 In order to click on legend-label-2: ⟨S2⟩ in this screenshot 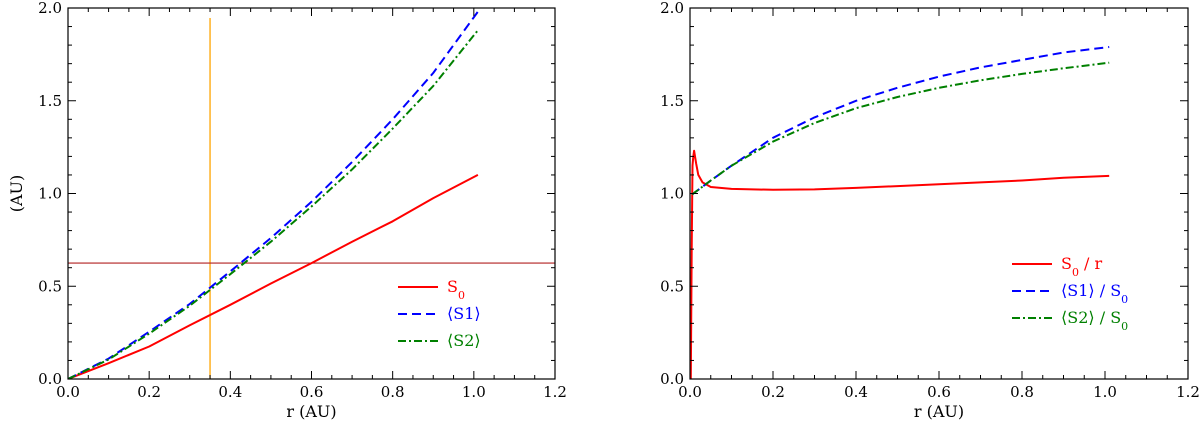, I will do `click(464, 340)`.